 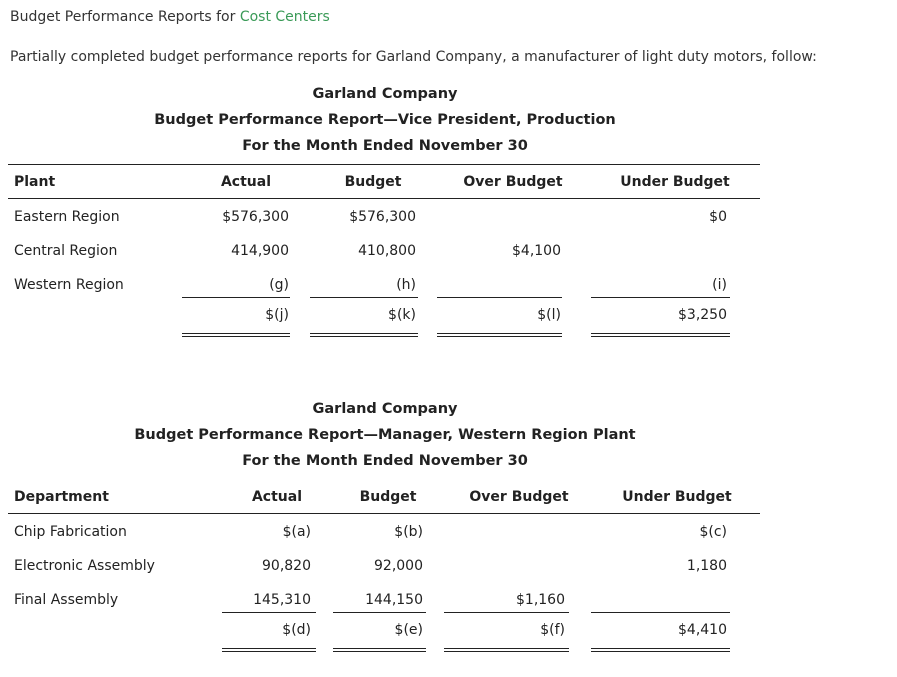 I want to click on table-cell: 410,800, so click(x=387, y=251).